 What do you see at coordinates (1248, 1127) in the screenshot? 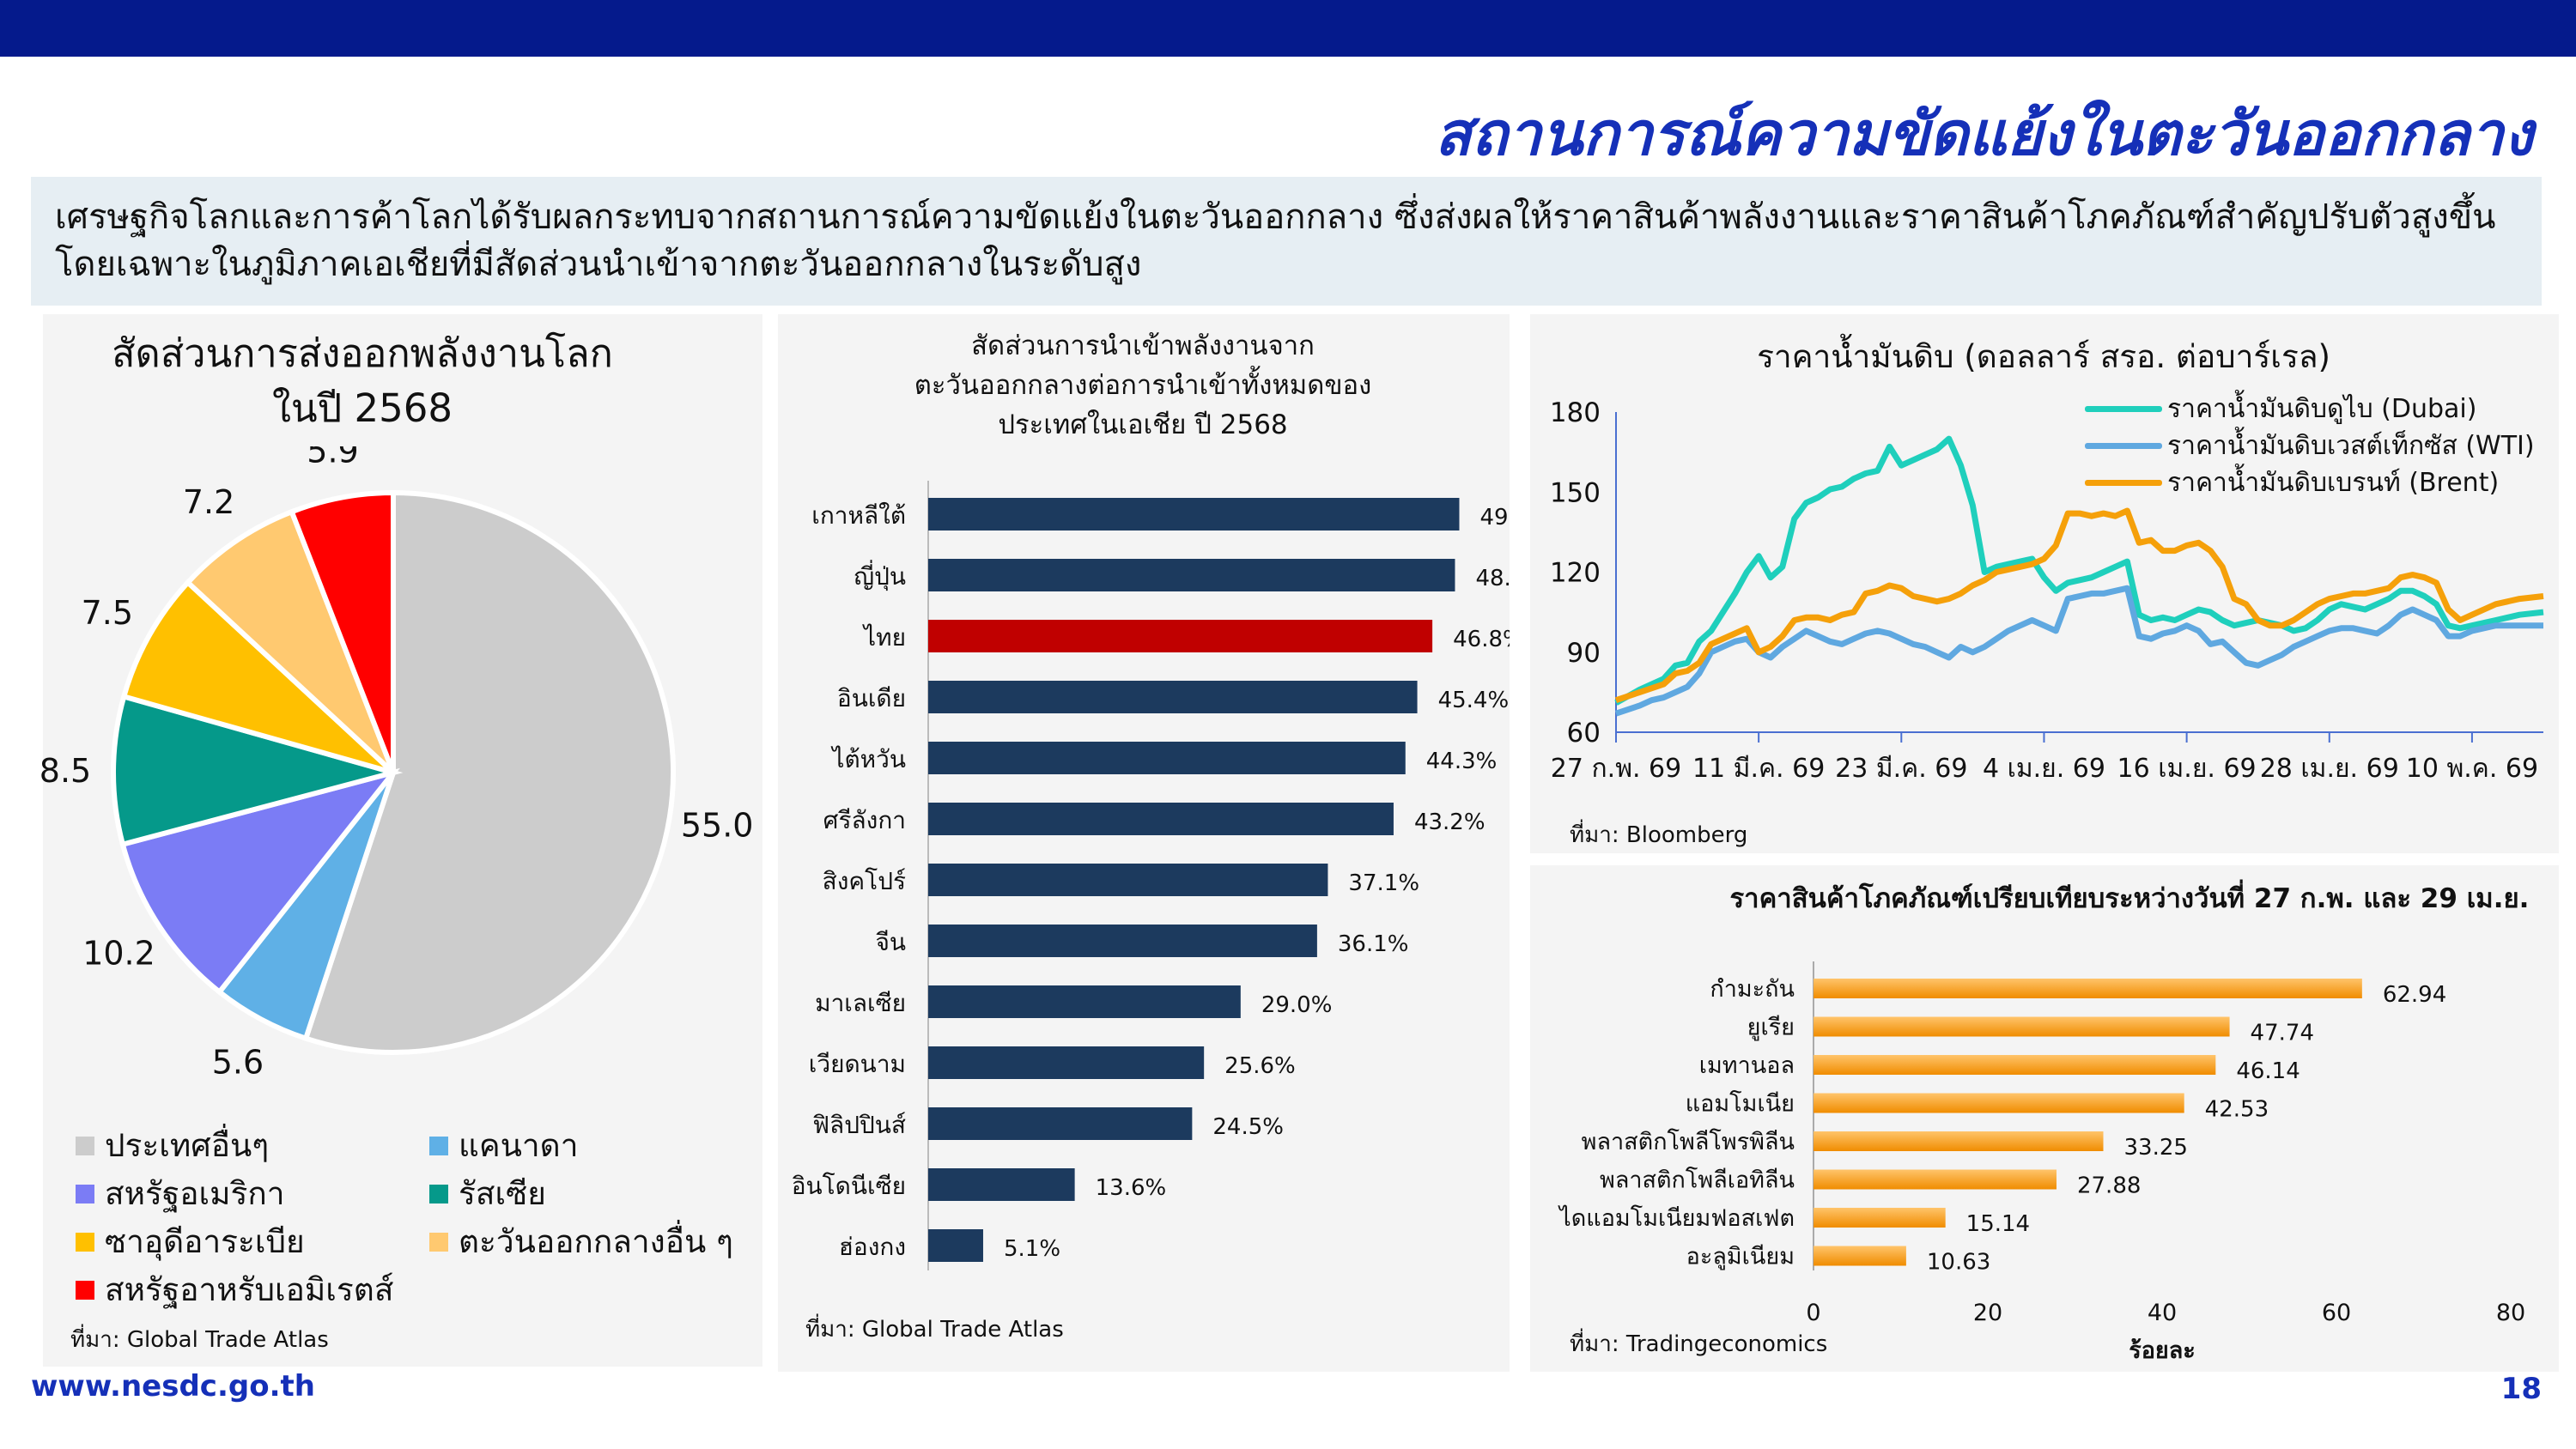
I see `asia-value-label: 24.5%` at bounding box center [1248, 1127].